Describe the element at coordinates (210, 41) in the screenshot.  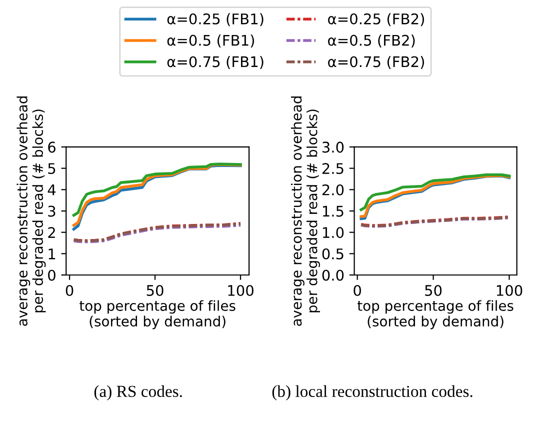
I see `legend-label: α=0.5 (FB1)` at that location.